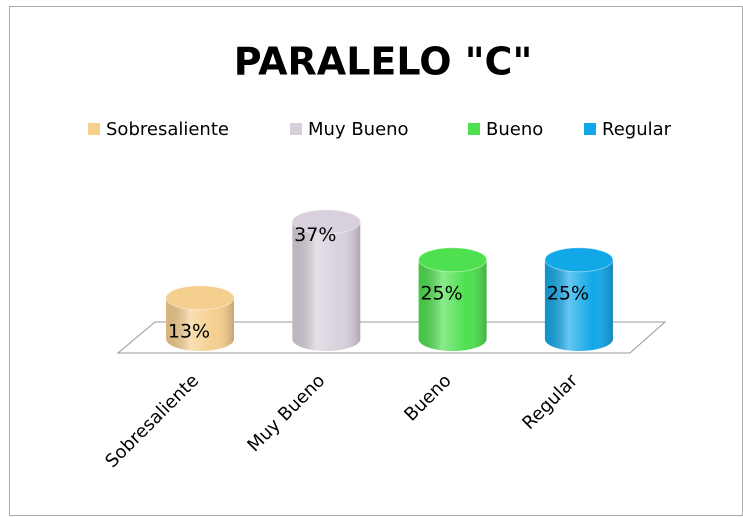  What do you see at coordinates (358, 129) in the screenshot?
I see `legend-label: Muy Bueno` at bounding box center [358, 129].